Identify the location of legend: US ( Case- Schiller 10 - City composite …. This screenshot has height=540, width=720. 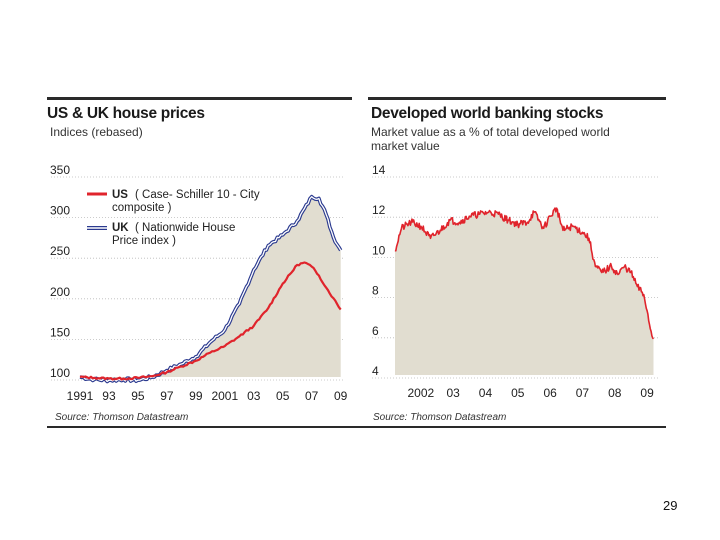
(173, 218).